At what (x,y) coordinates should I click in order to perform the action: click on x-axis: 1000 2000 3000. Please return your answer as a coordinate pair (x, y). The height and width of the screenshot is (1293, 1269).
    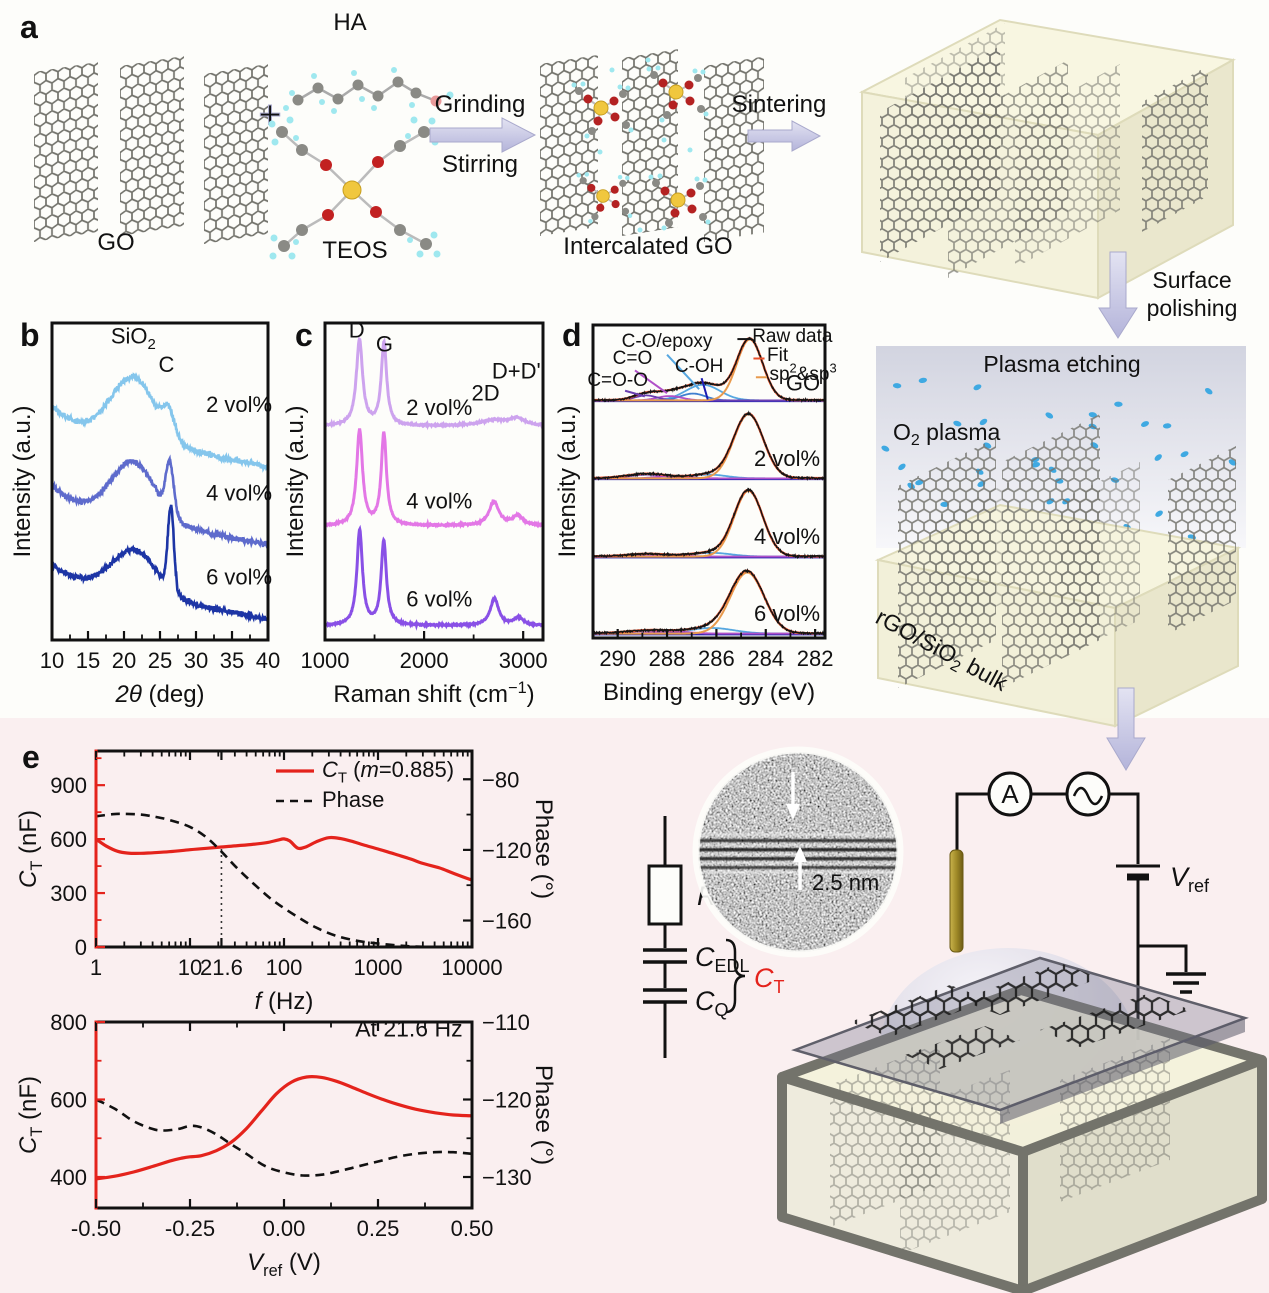
    Looking at the image, I should click on (424, 652).